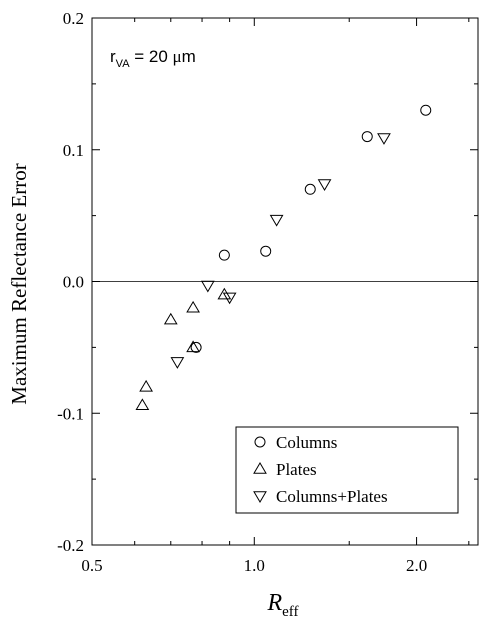  What do you see at coordinates (189, 56) in the screenshot?
I see `annotation-unit: m` at bounding box center [189, 56].